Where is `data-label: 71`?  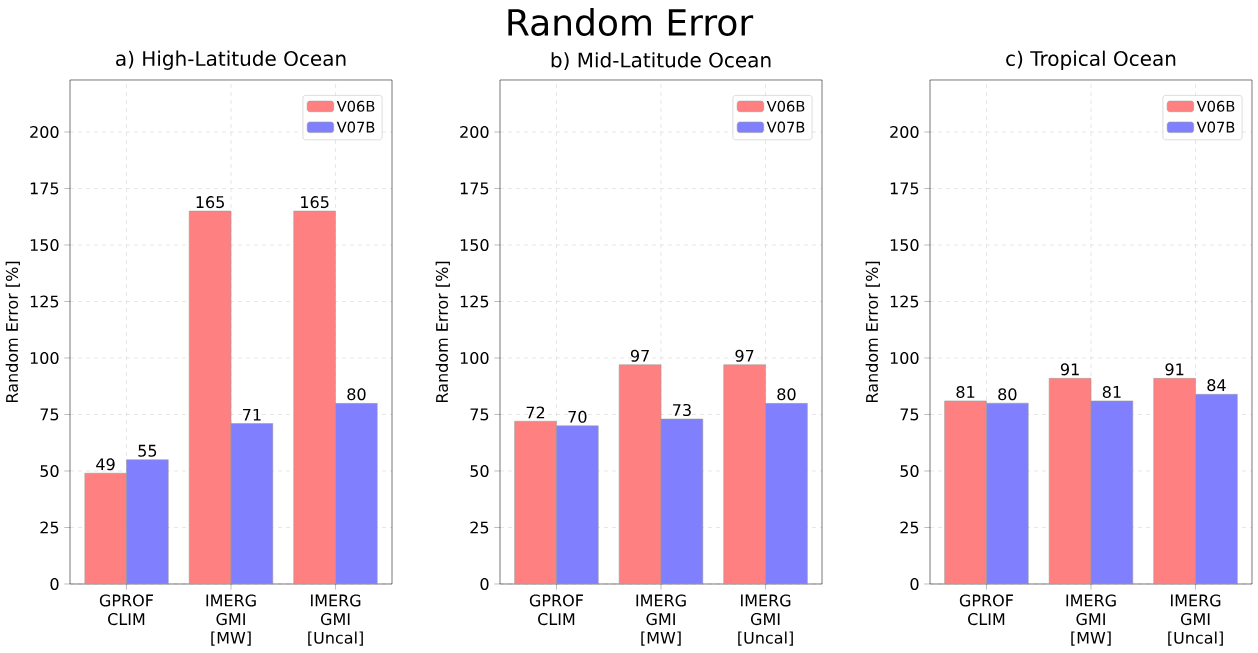 data-label: 71 is located at coordinates (252, 414).